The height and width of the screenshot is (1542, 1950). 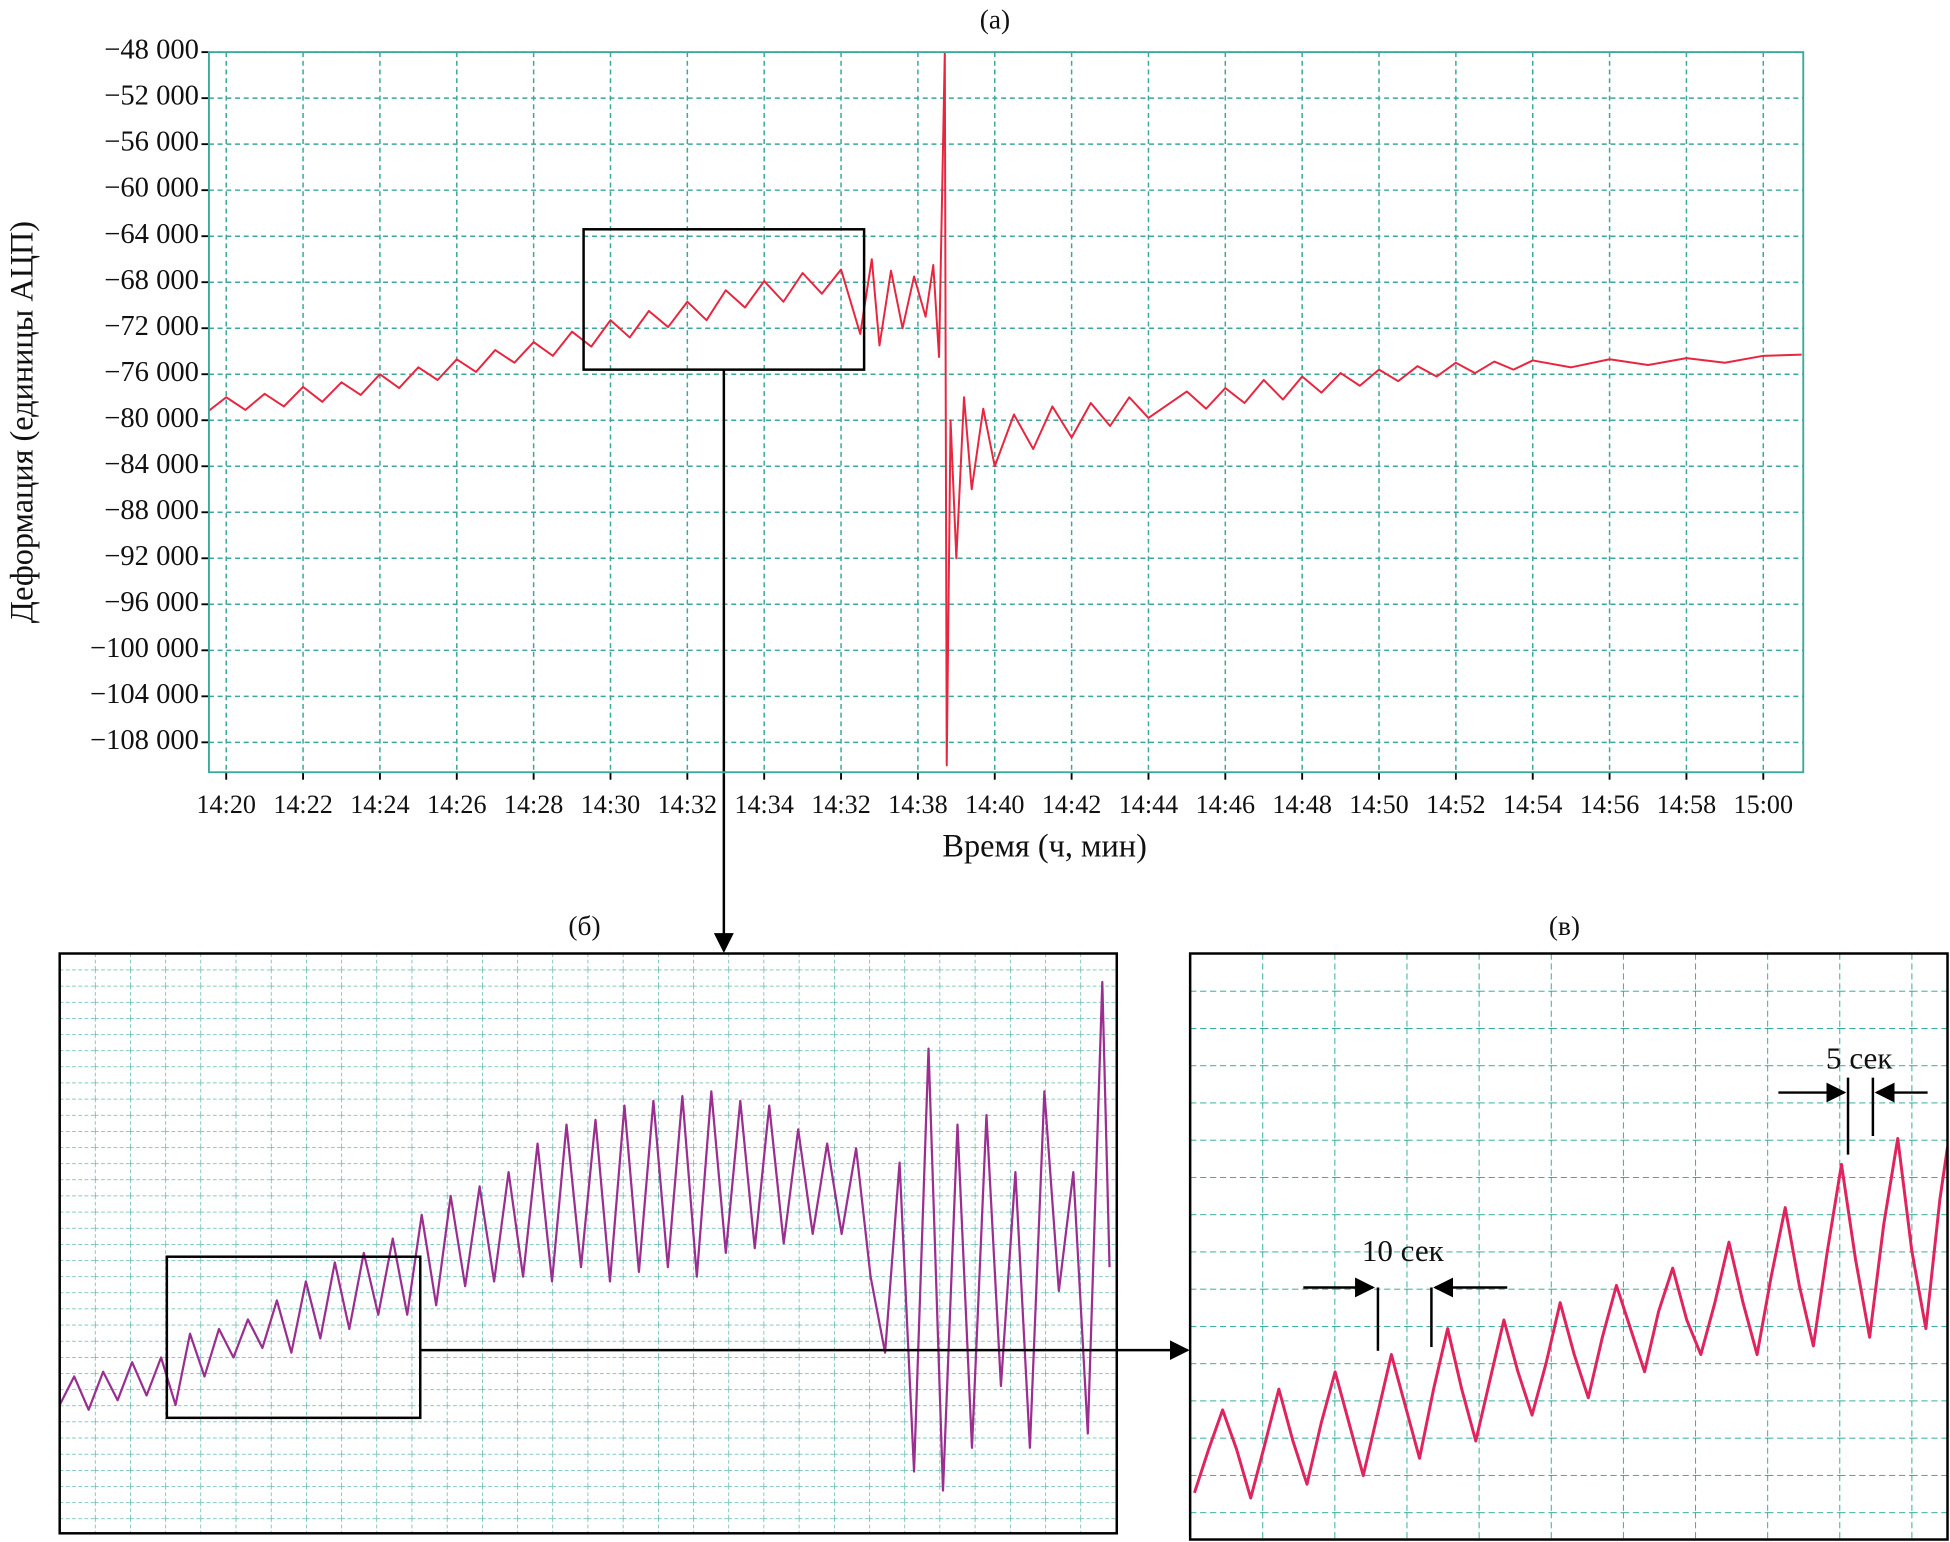 What do you see at coordinates (151, 234) in the screenshot?
I see `y-tick-label: −64 000` at bounding box center [151, 234].